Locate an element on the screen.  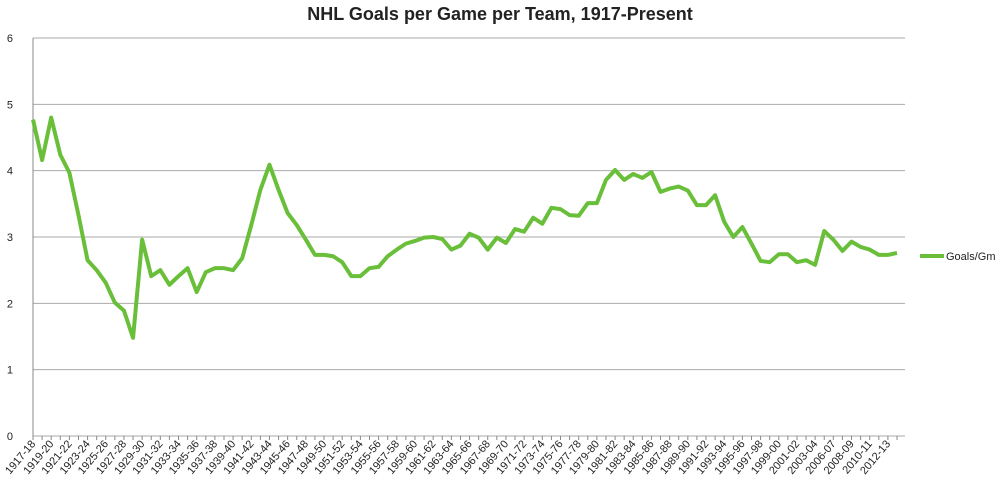
y-tick-label: 4 is located at coordinates (10, 172).